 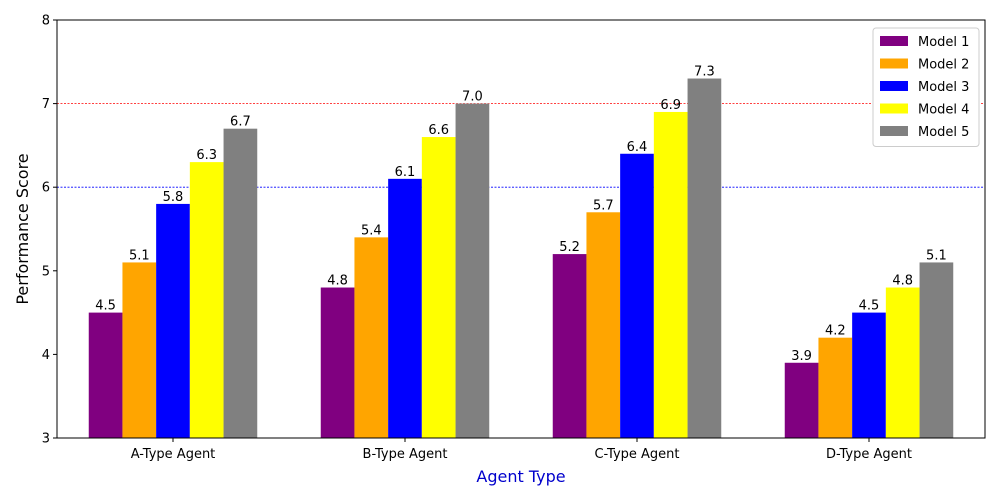 What do you see at coordinates (173, 197) in the screenshot?
I see `bar-value-label: 5.8` at bounding box center [173, 197].